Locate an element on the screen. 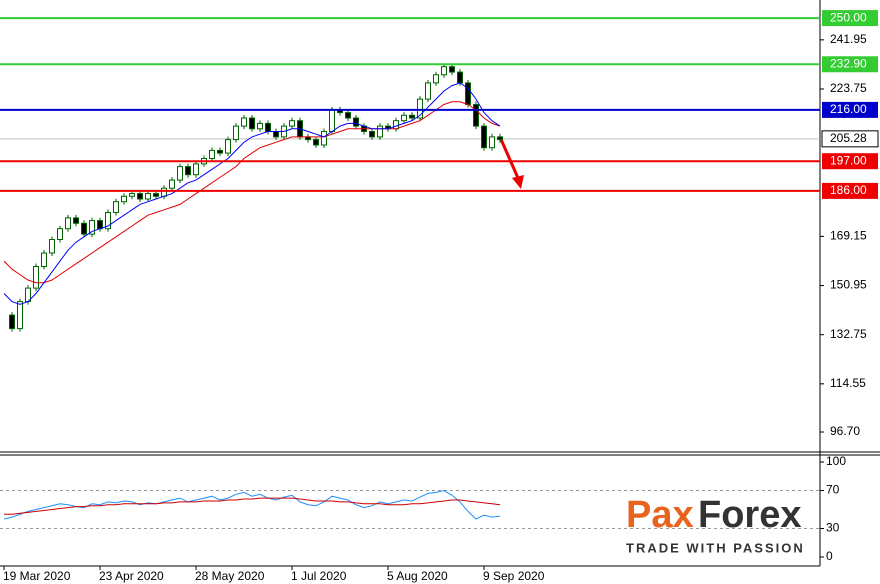 The height and width of the screenshot is (584, 880). x-tick-label: 5 Aug 2020 is located at coordinates (417, 576).